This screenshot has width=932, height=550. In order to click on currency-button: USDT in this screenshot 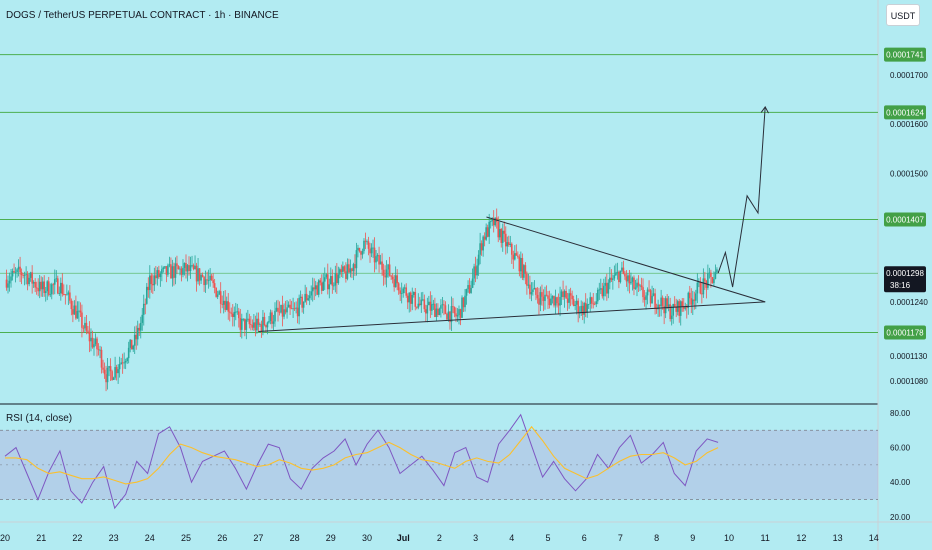, I will do `click(903, 15)`.